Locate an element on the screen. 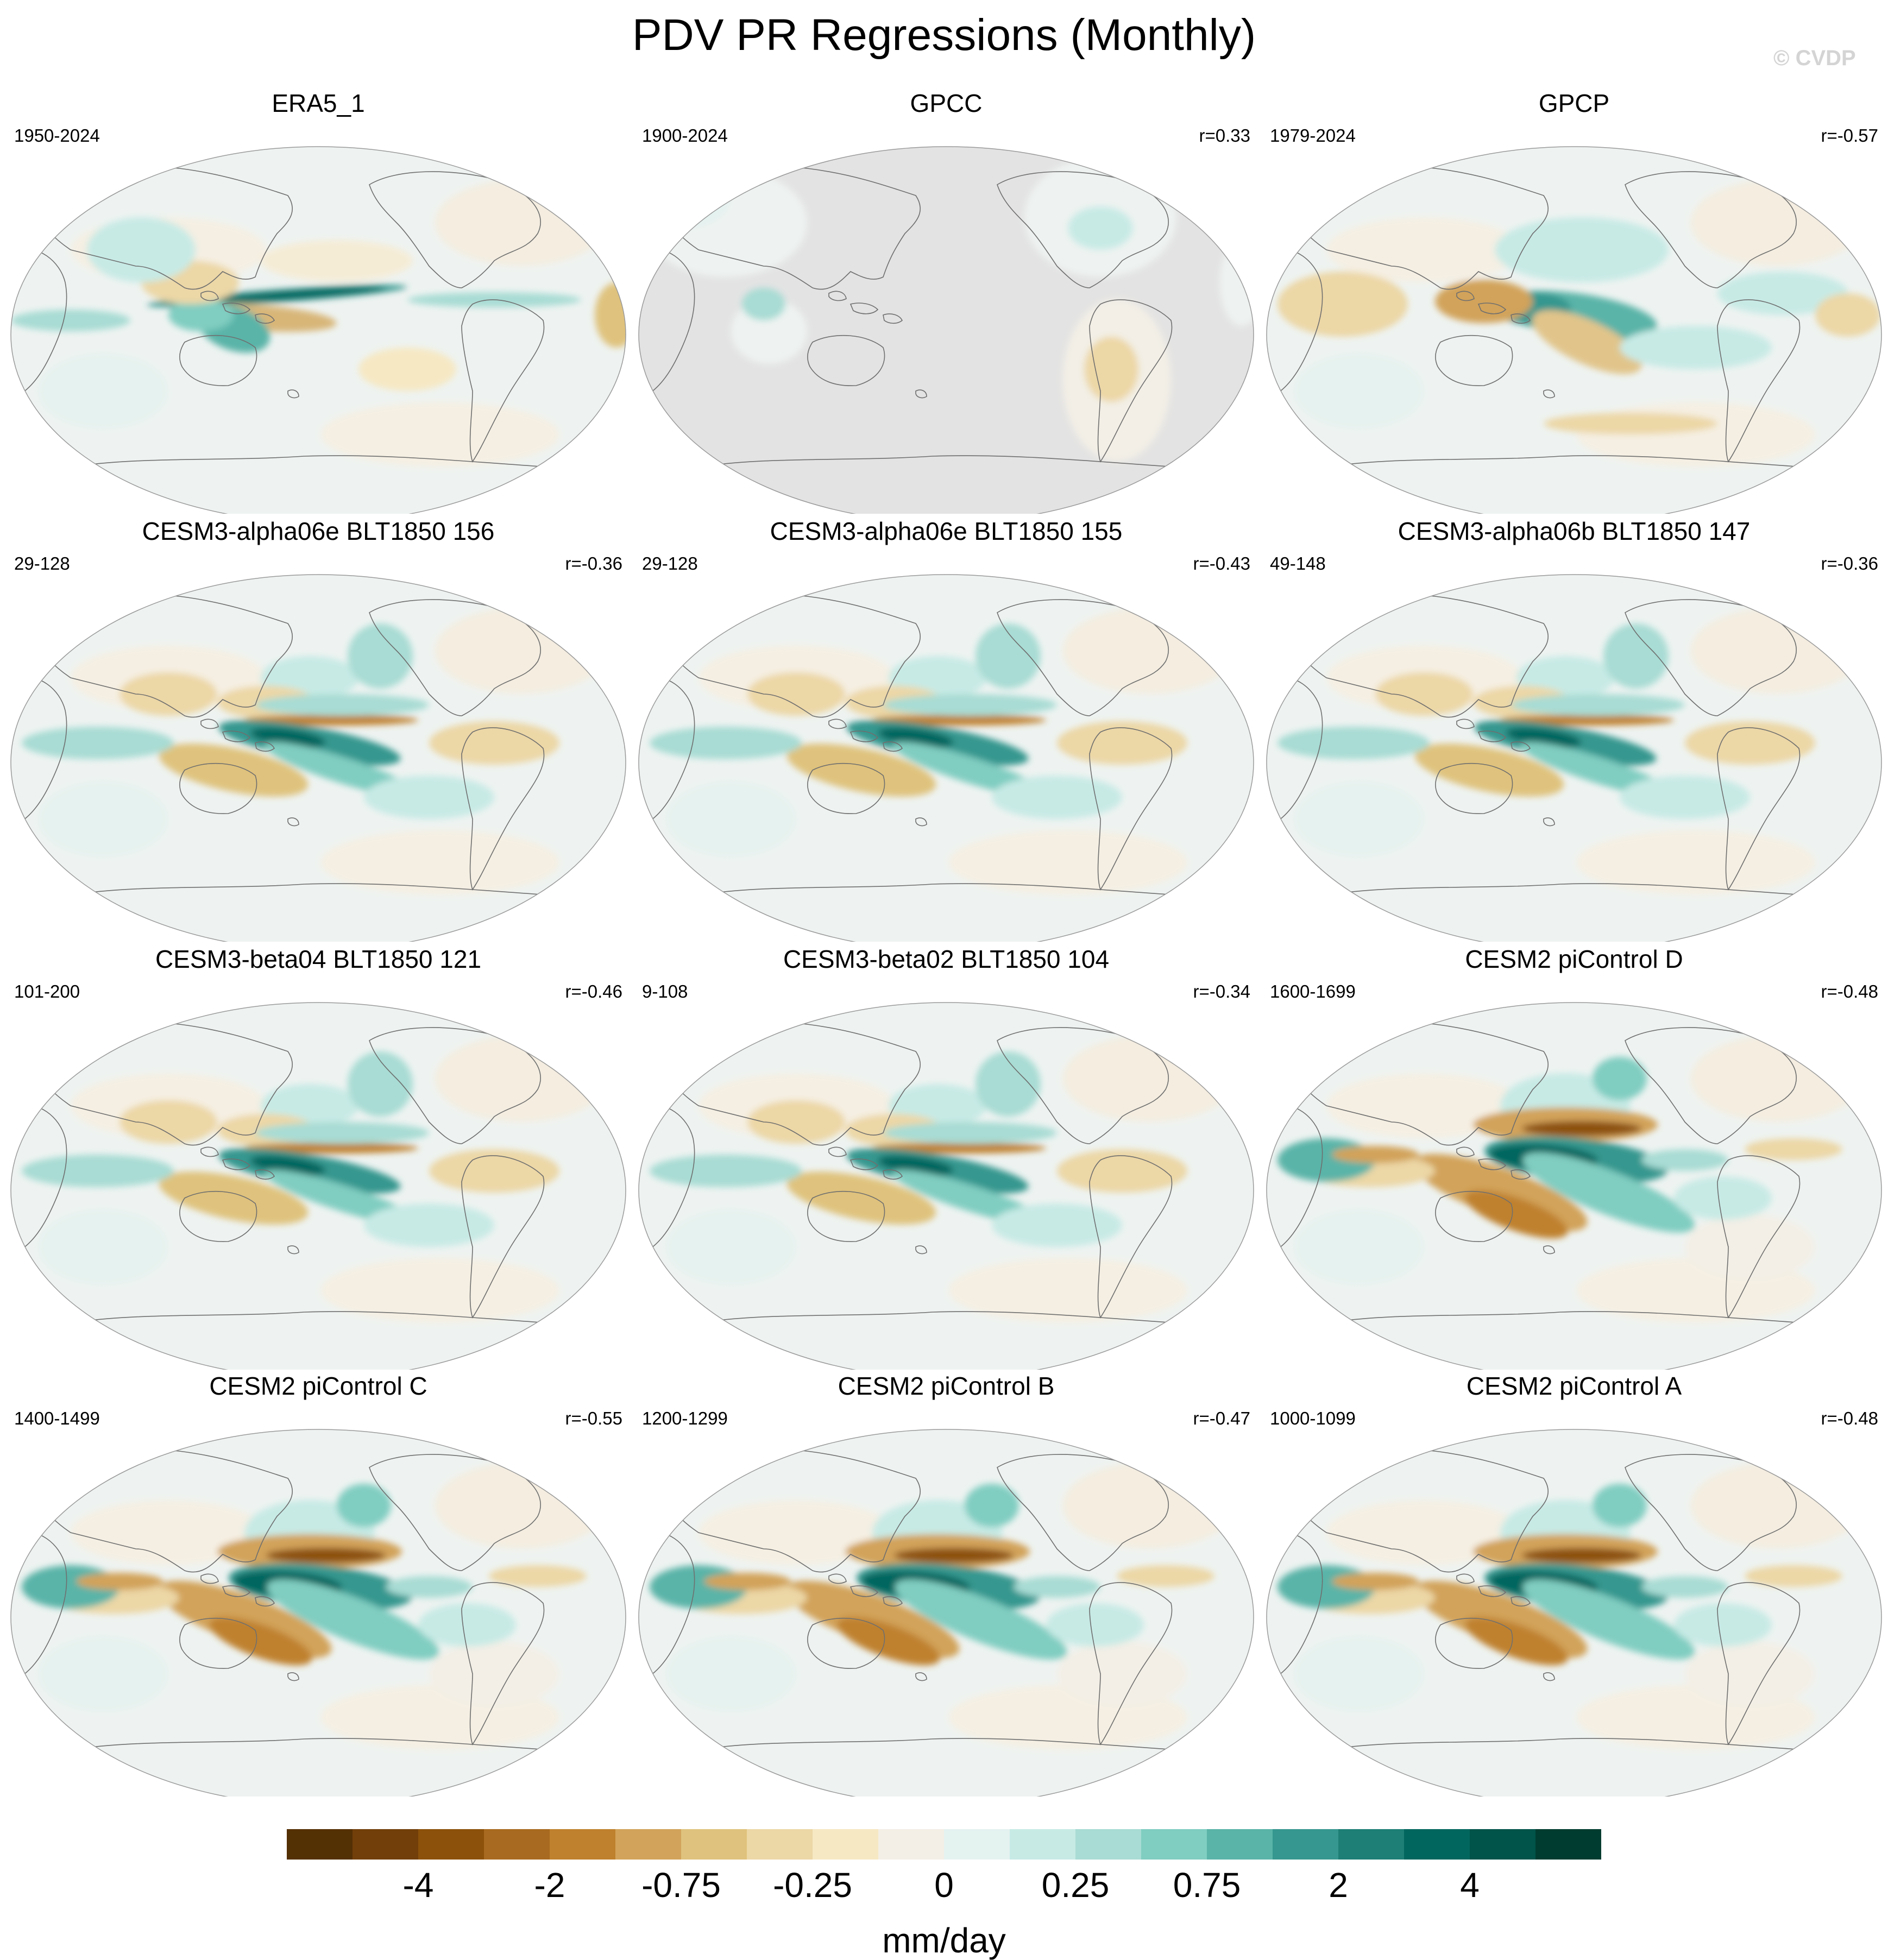 The image size is (1888, 1960). colorbar-units: mm/day is located at coordinates (944, 1940).